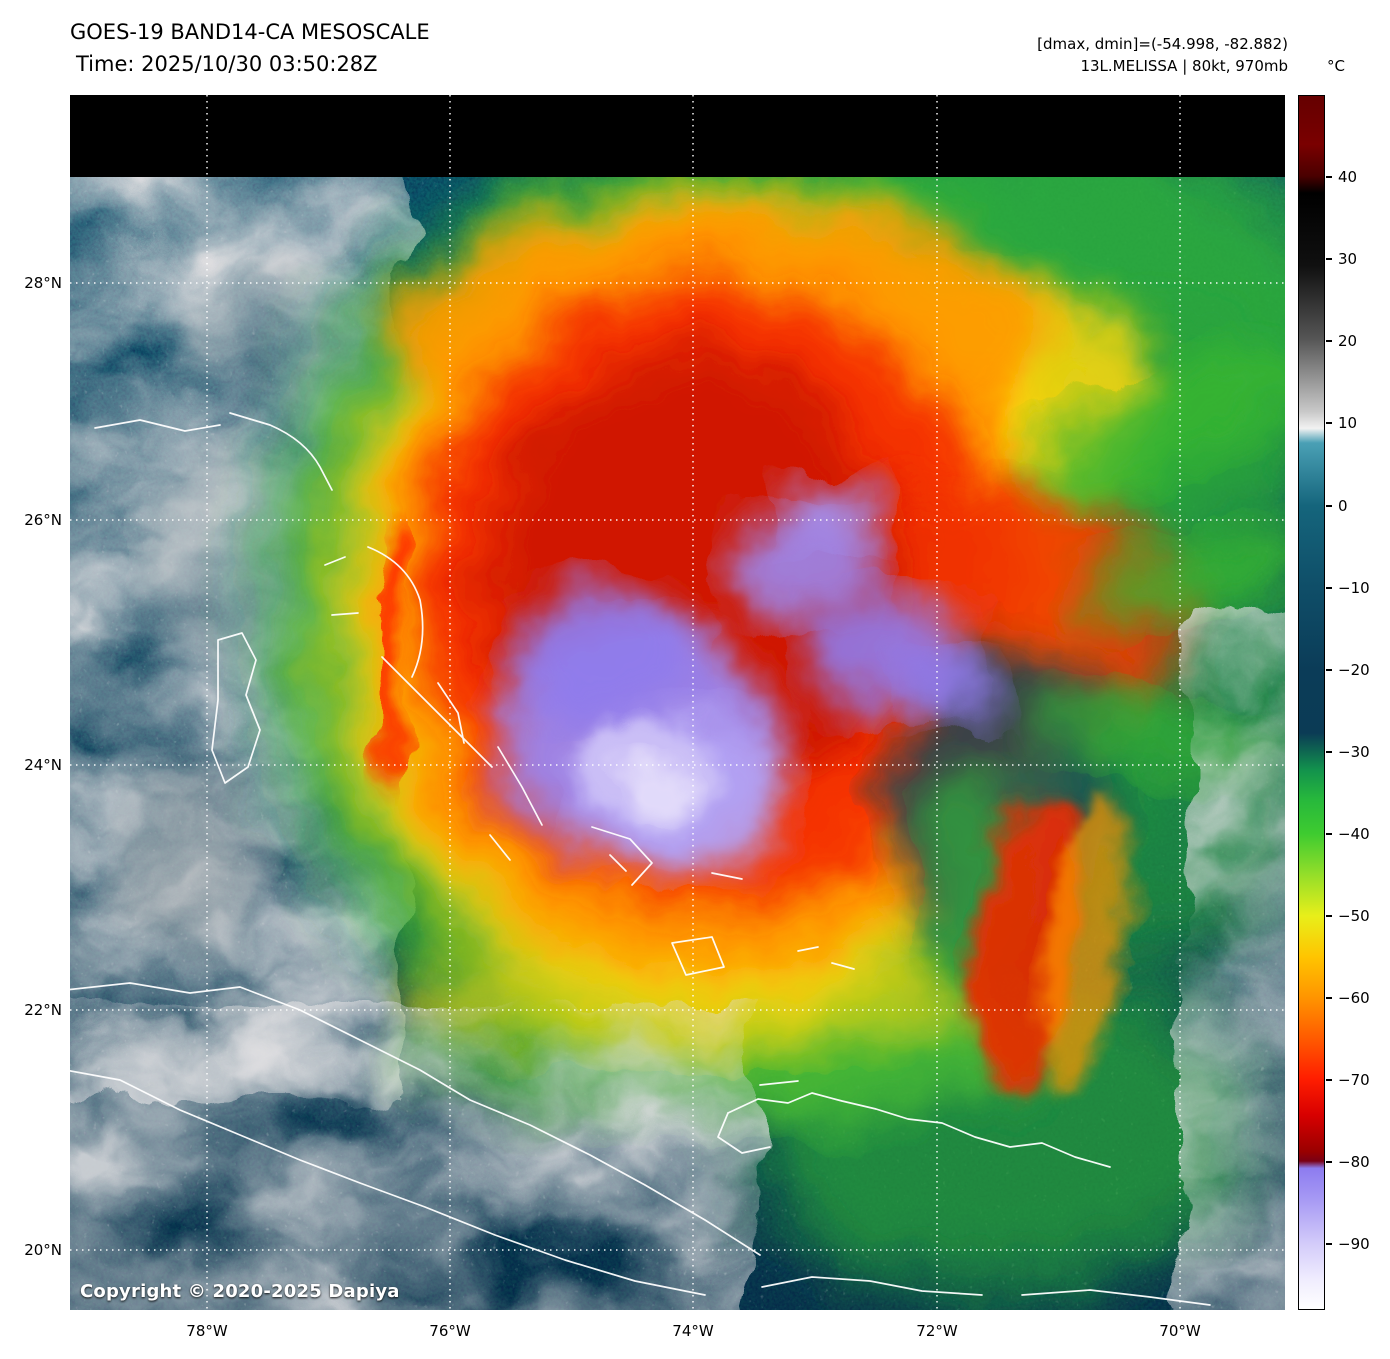 The image size is (1390, 1359). Describe the element at coordinates (450, 1331) in the screenshot. I see `lon-label: 76°W` at that location.